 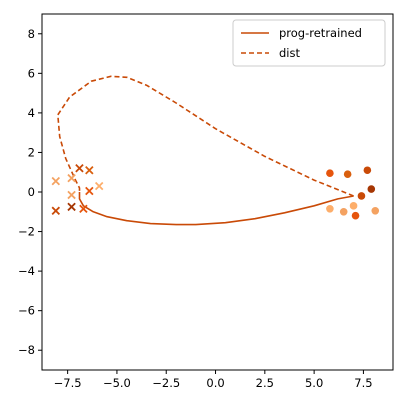 I want to click on y-tick-label: −6, so click(x=26, y=311).